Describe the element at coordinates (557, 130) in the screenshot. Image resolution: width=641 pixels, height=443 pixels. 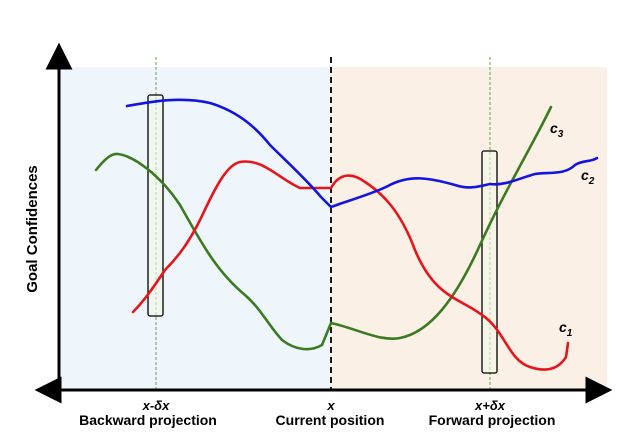
I see `series-label-c3: c3` at that location.